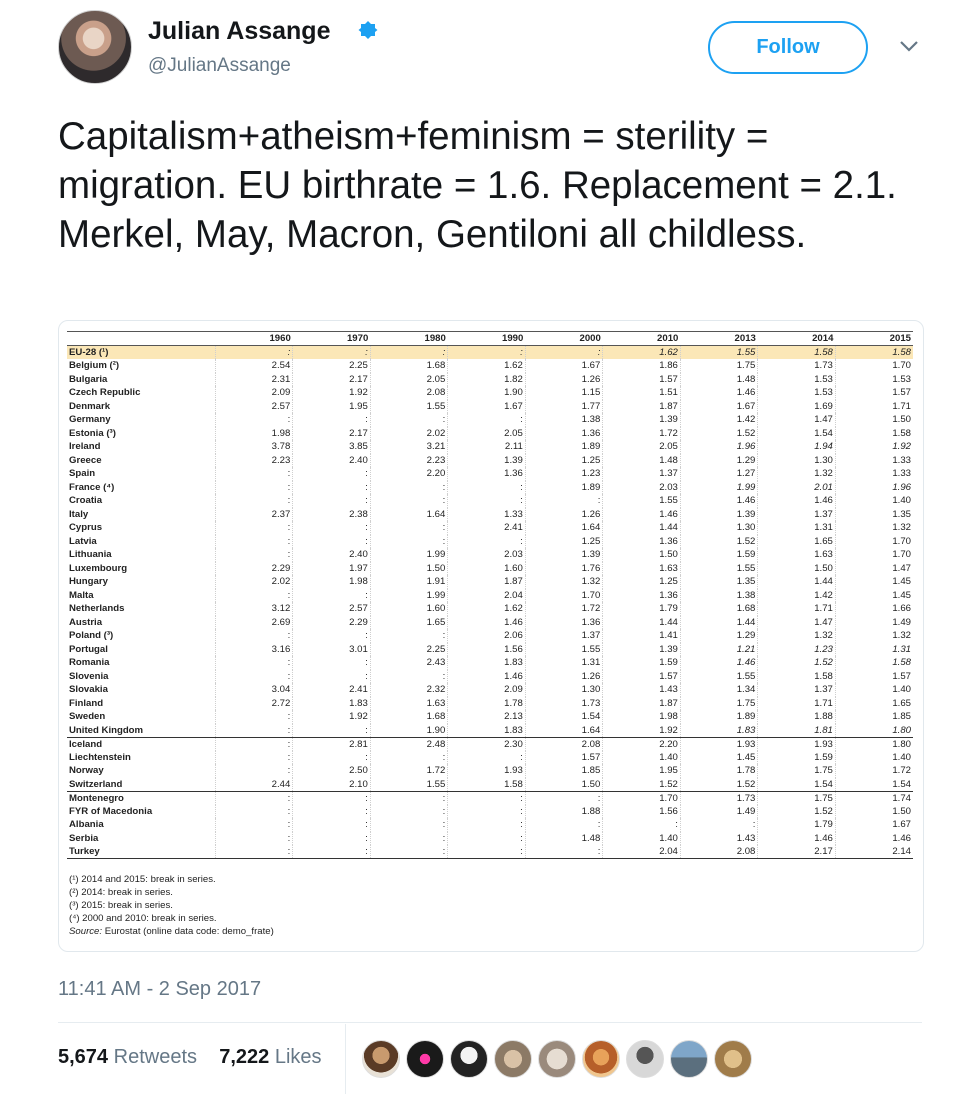 Image resolution: width=980 pixels, height=1099 pixels. I want to click on value-cell: 1.86, so click(641, 366).